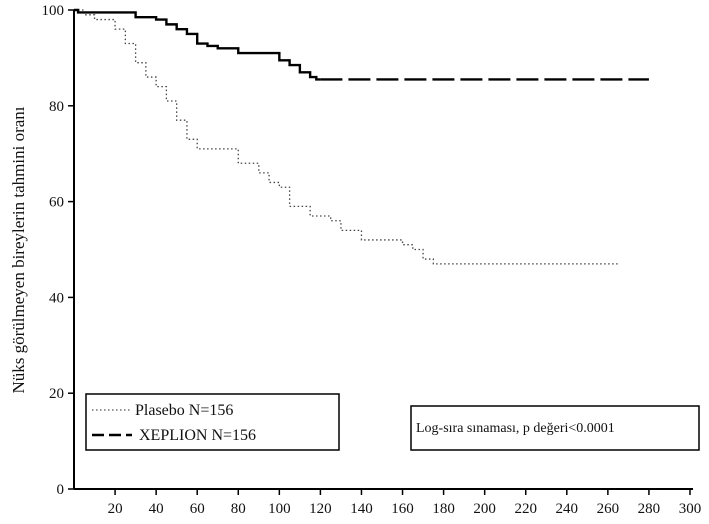 This screenshot has height=524, width=709. What do you see at coordinates (197, 435) in the screenshot?
I see `legend-label-xeplion: XEPLION N=156` at bounding box center [197, 435].